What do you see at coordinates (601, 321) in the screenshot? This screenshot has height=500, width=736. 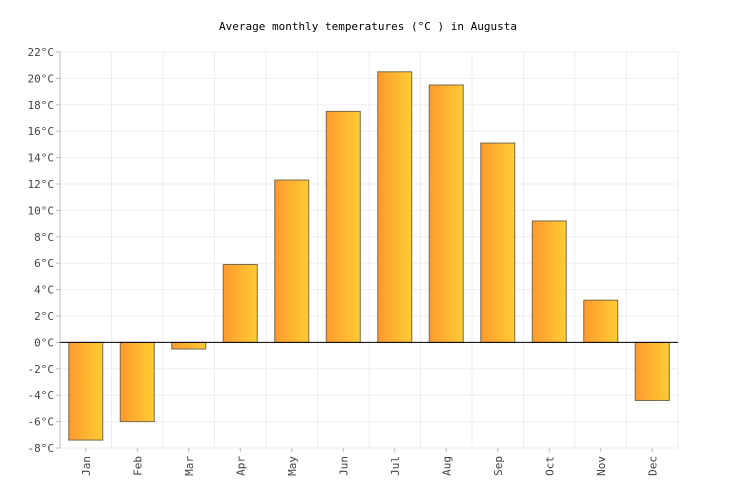 I see `bar-nov` at bounding box center [601, 321].